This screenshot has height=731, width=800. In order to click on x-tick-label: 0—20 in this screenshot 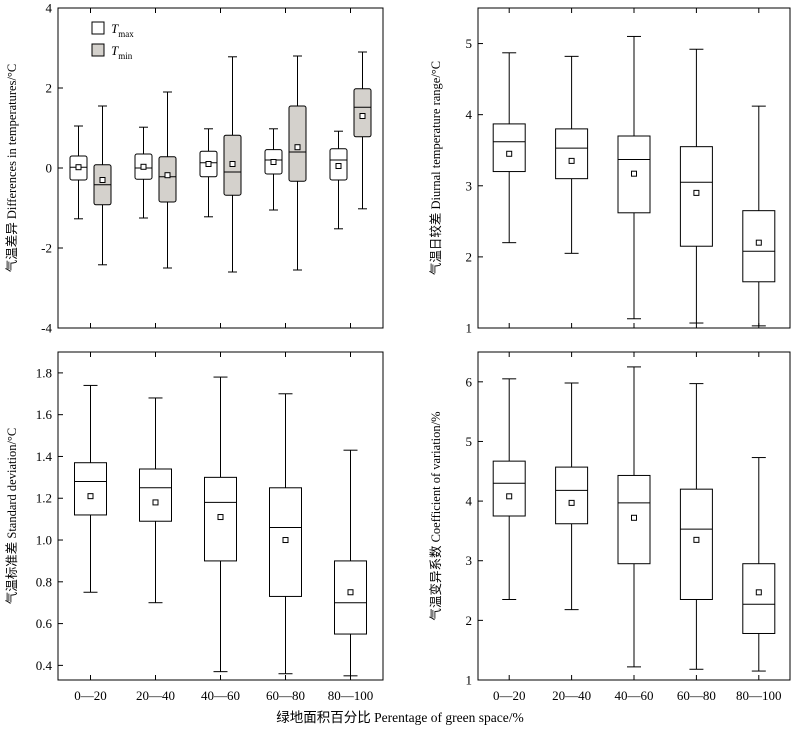, I will do `click(509, 695)`.